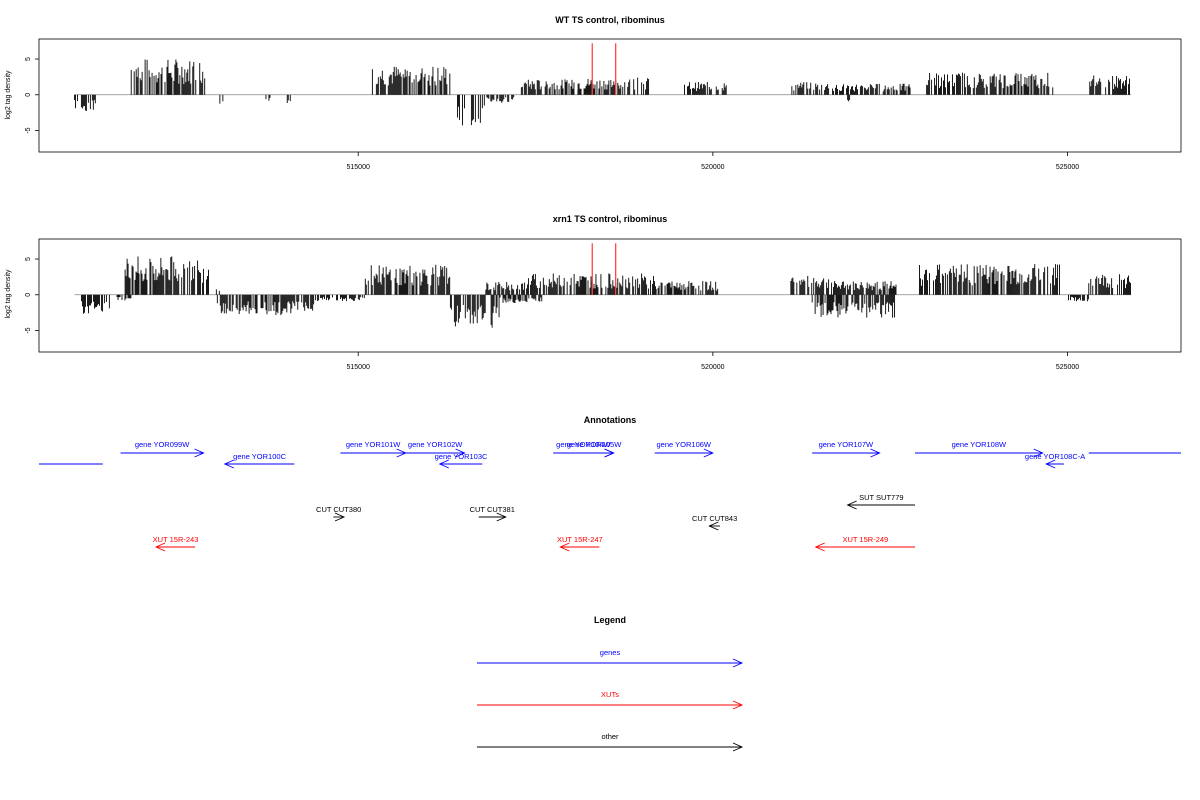 The width and height of the screenshot is (1200, 800). I want to click on wt-y-axis-label: log2 tag density, so click(8, 95).